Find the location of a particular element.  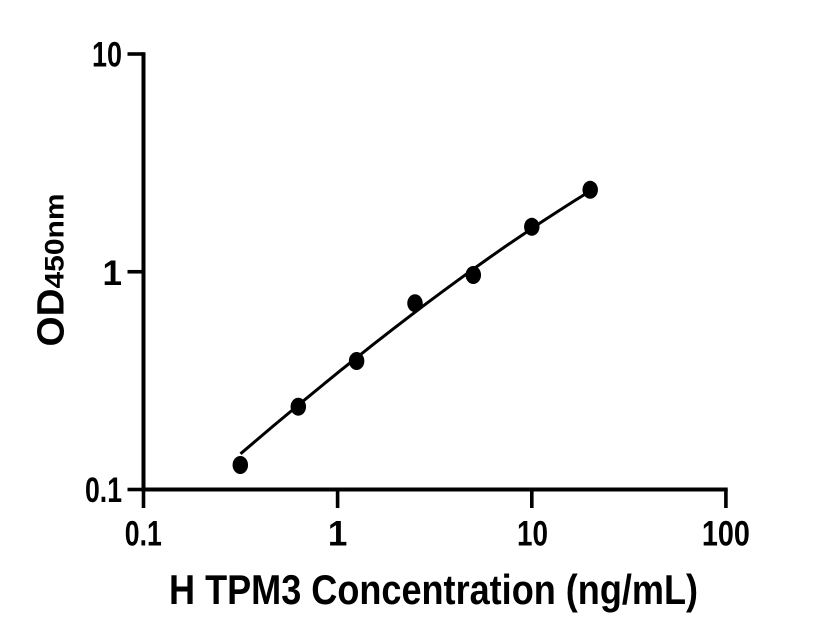

svg-text: H TPM3 Concentration (ng/mL) is located at coordinates (433, 589).